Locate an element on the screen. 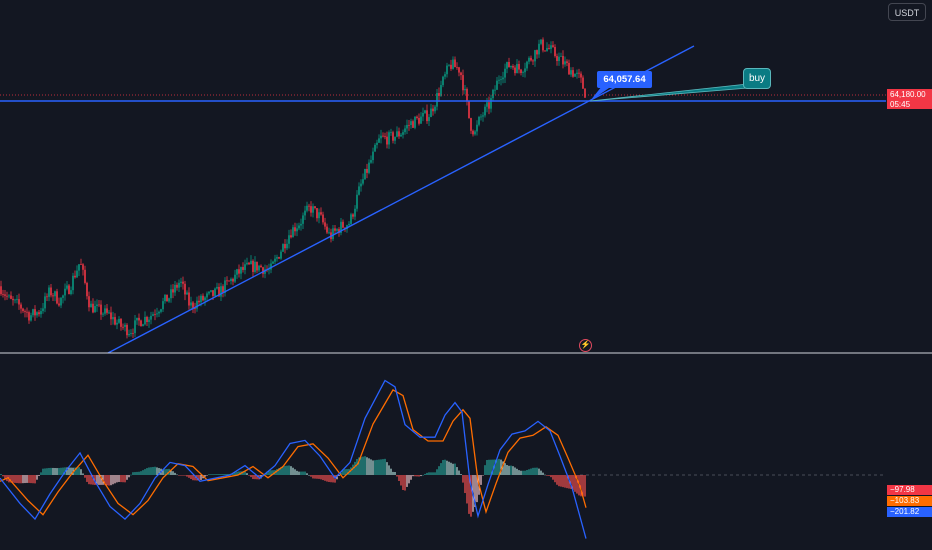  lightning-icon: ⚡ is located at coordinates (585, 345).